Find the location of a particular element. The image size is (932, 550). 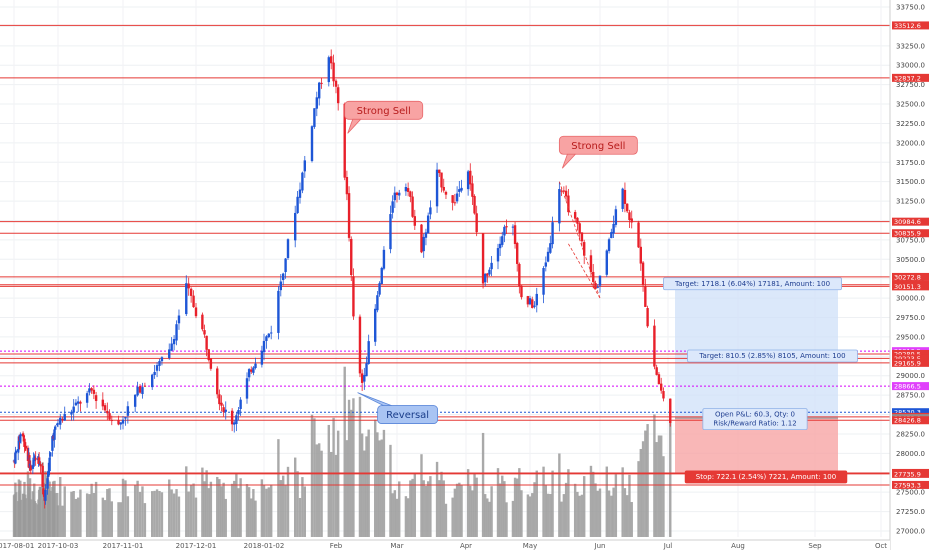

entry-label-box is located at coordinates (755, 419).